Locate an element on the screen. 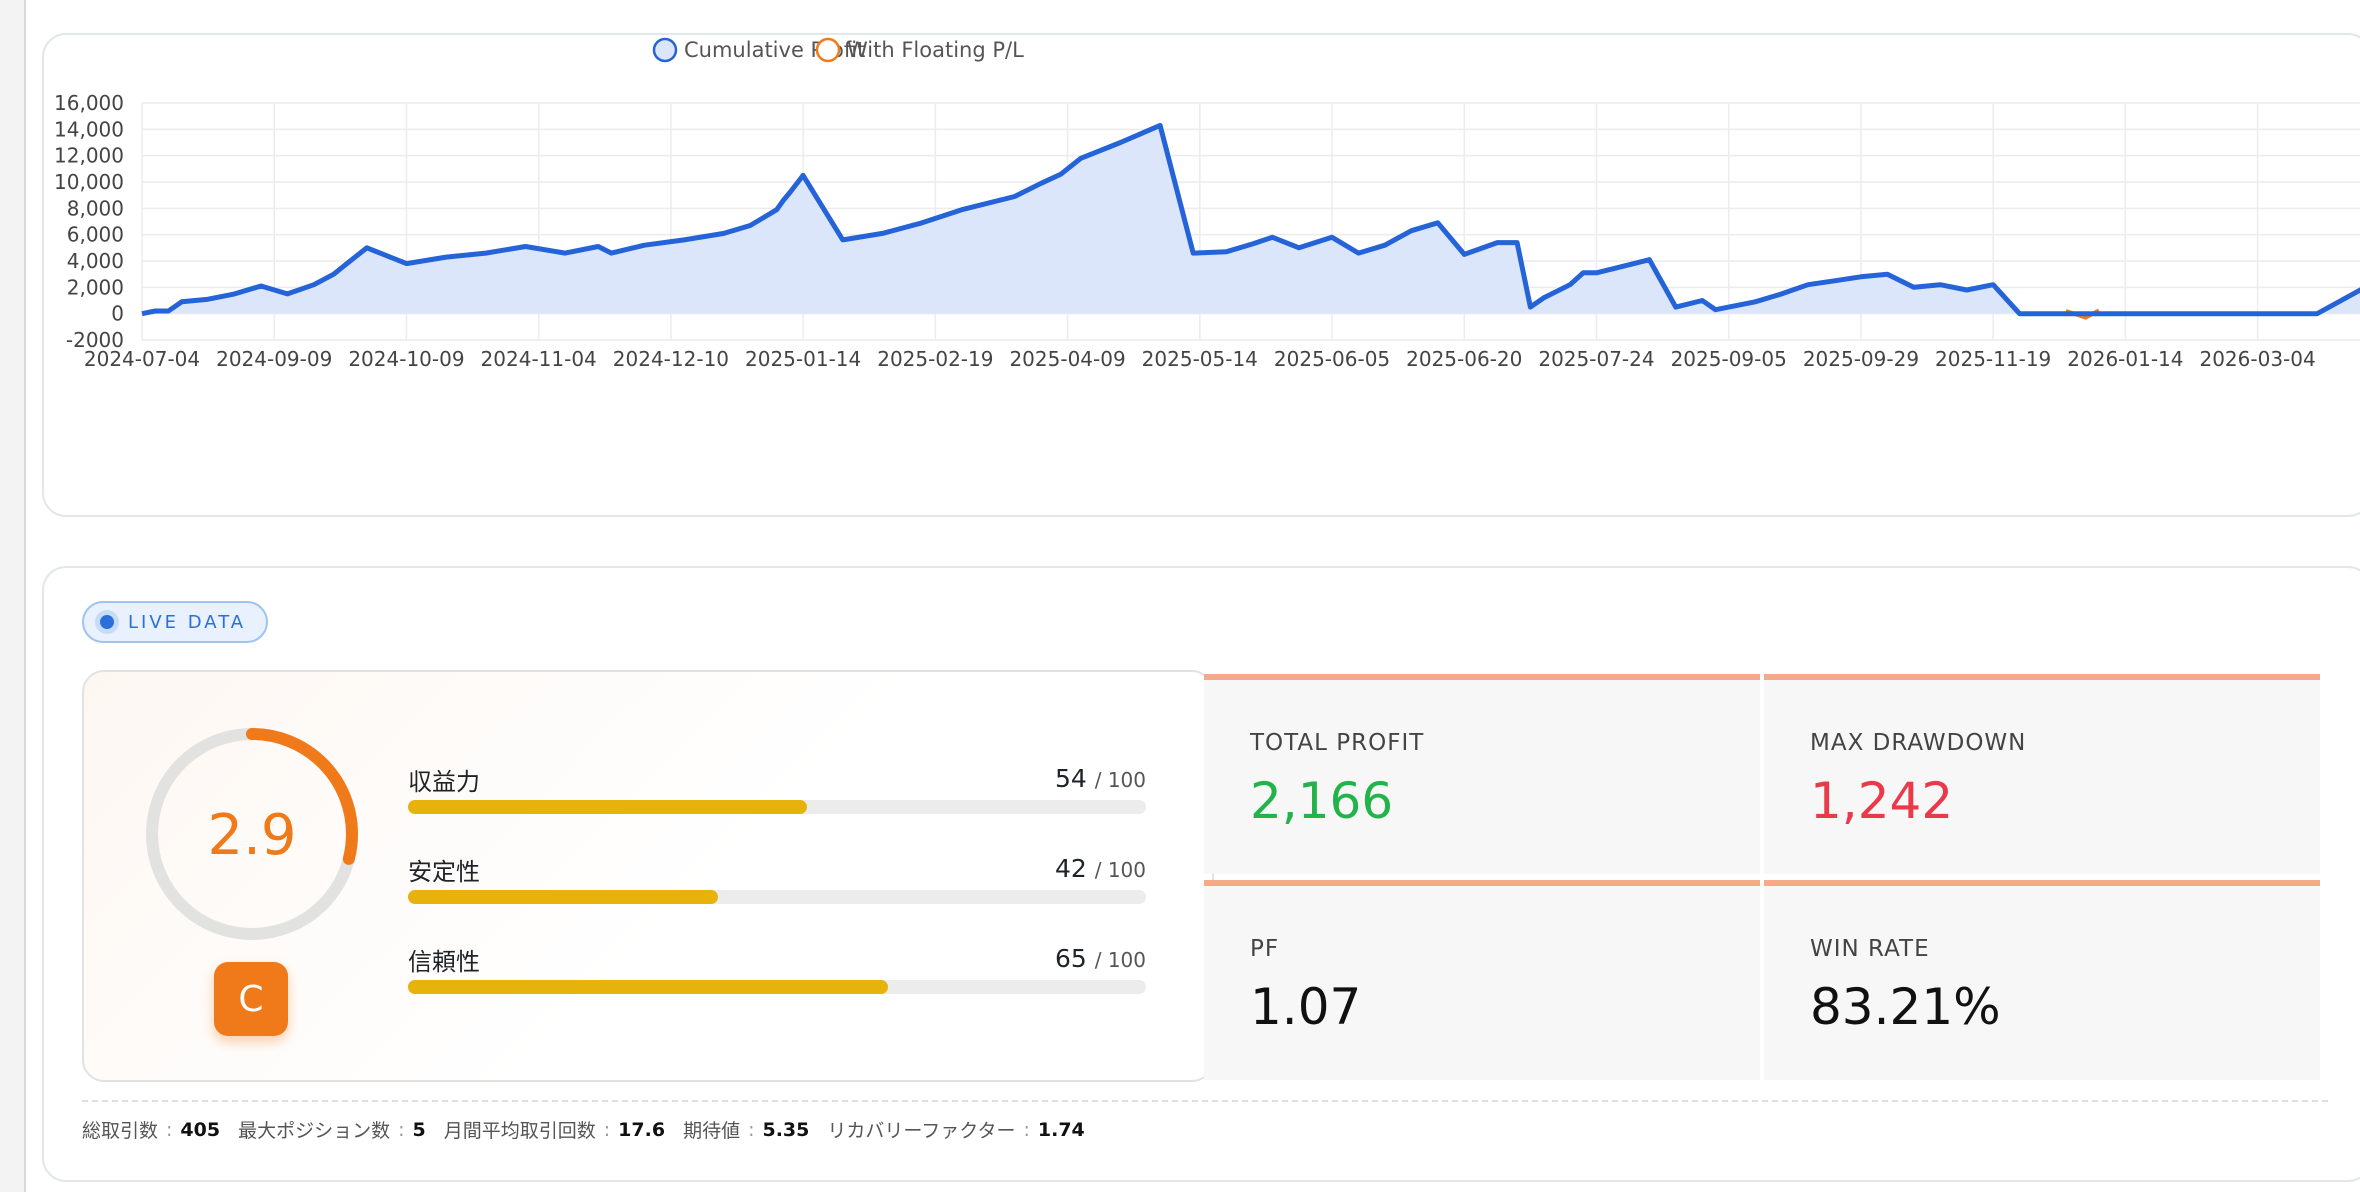  footer-value: 1.74 is located at coordinates (1061, 1129).